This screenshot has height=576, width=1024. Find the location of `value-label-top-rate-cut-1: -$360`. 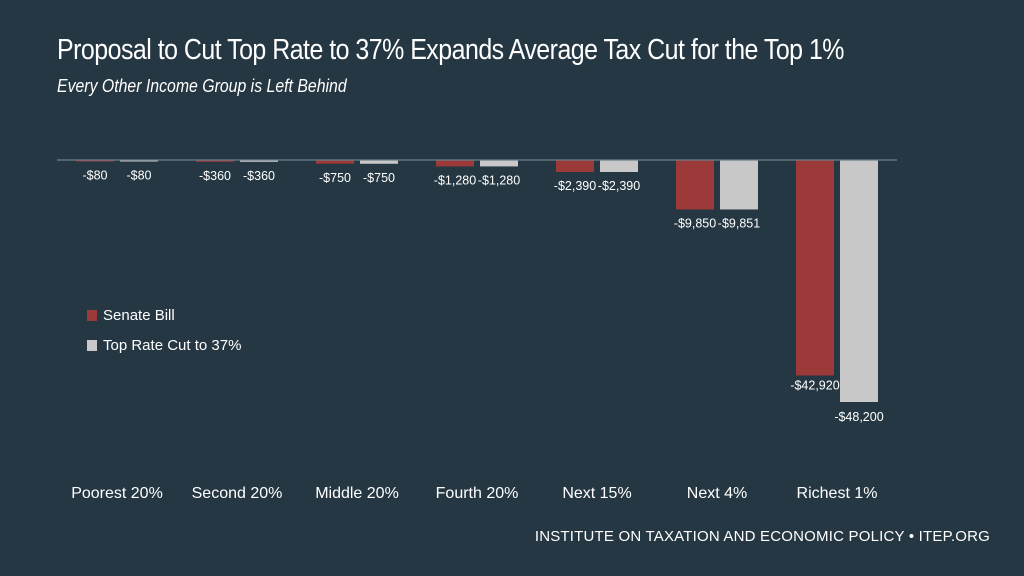

value-label-top-rate-cut-1: -$360 is located at coordinates (259, 176).